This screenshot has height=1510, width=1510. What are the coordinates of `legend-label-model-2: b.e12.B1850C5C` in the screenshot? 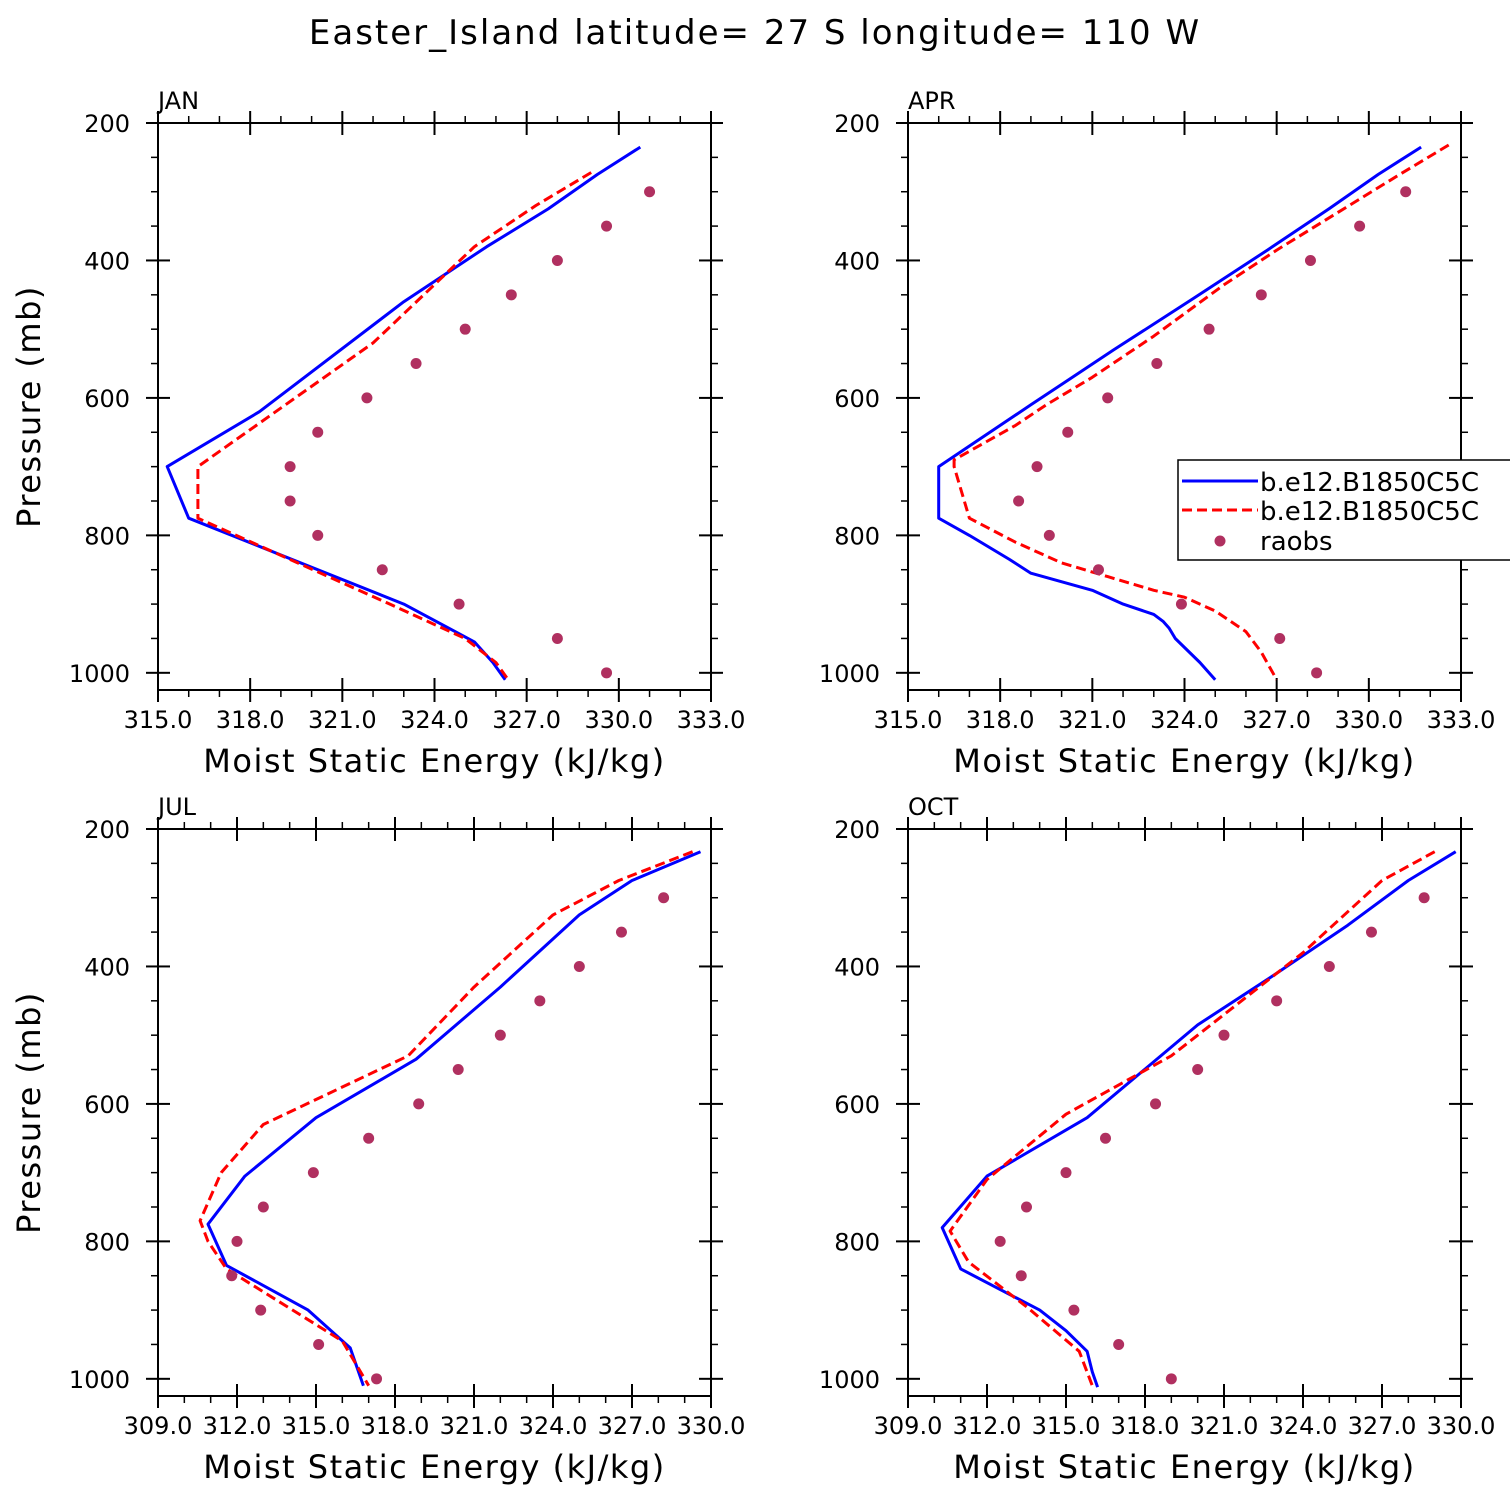 It's located at (1369, 512).